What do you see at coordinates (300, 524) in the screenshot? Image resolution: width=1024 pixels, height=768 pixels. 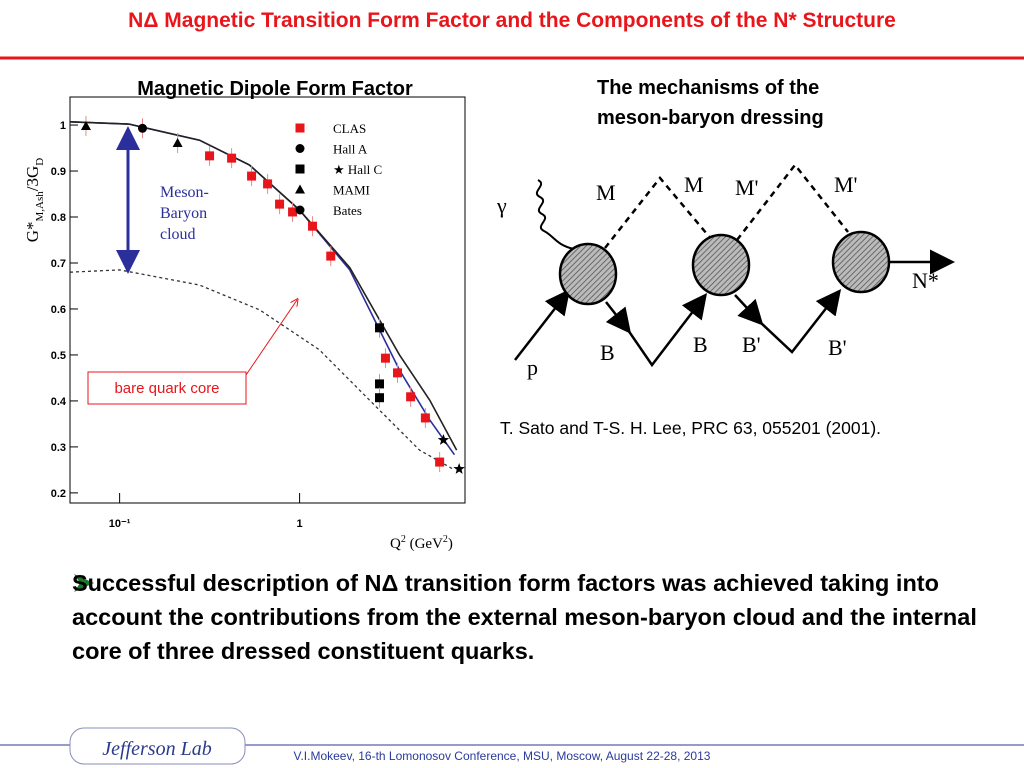 I see `x-tick-label: 1` at bounding box center [300, 524].